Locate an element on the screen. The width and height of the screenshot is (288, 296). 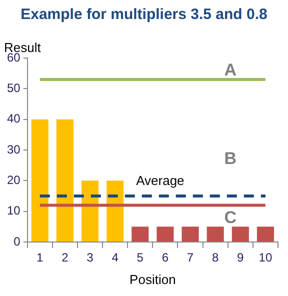
annotation: B is located at coordinates (230, 158).